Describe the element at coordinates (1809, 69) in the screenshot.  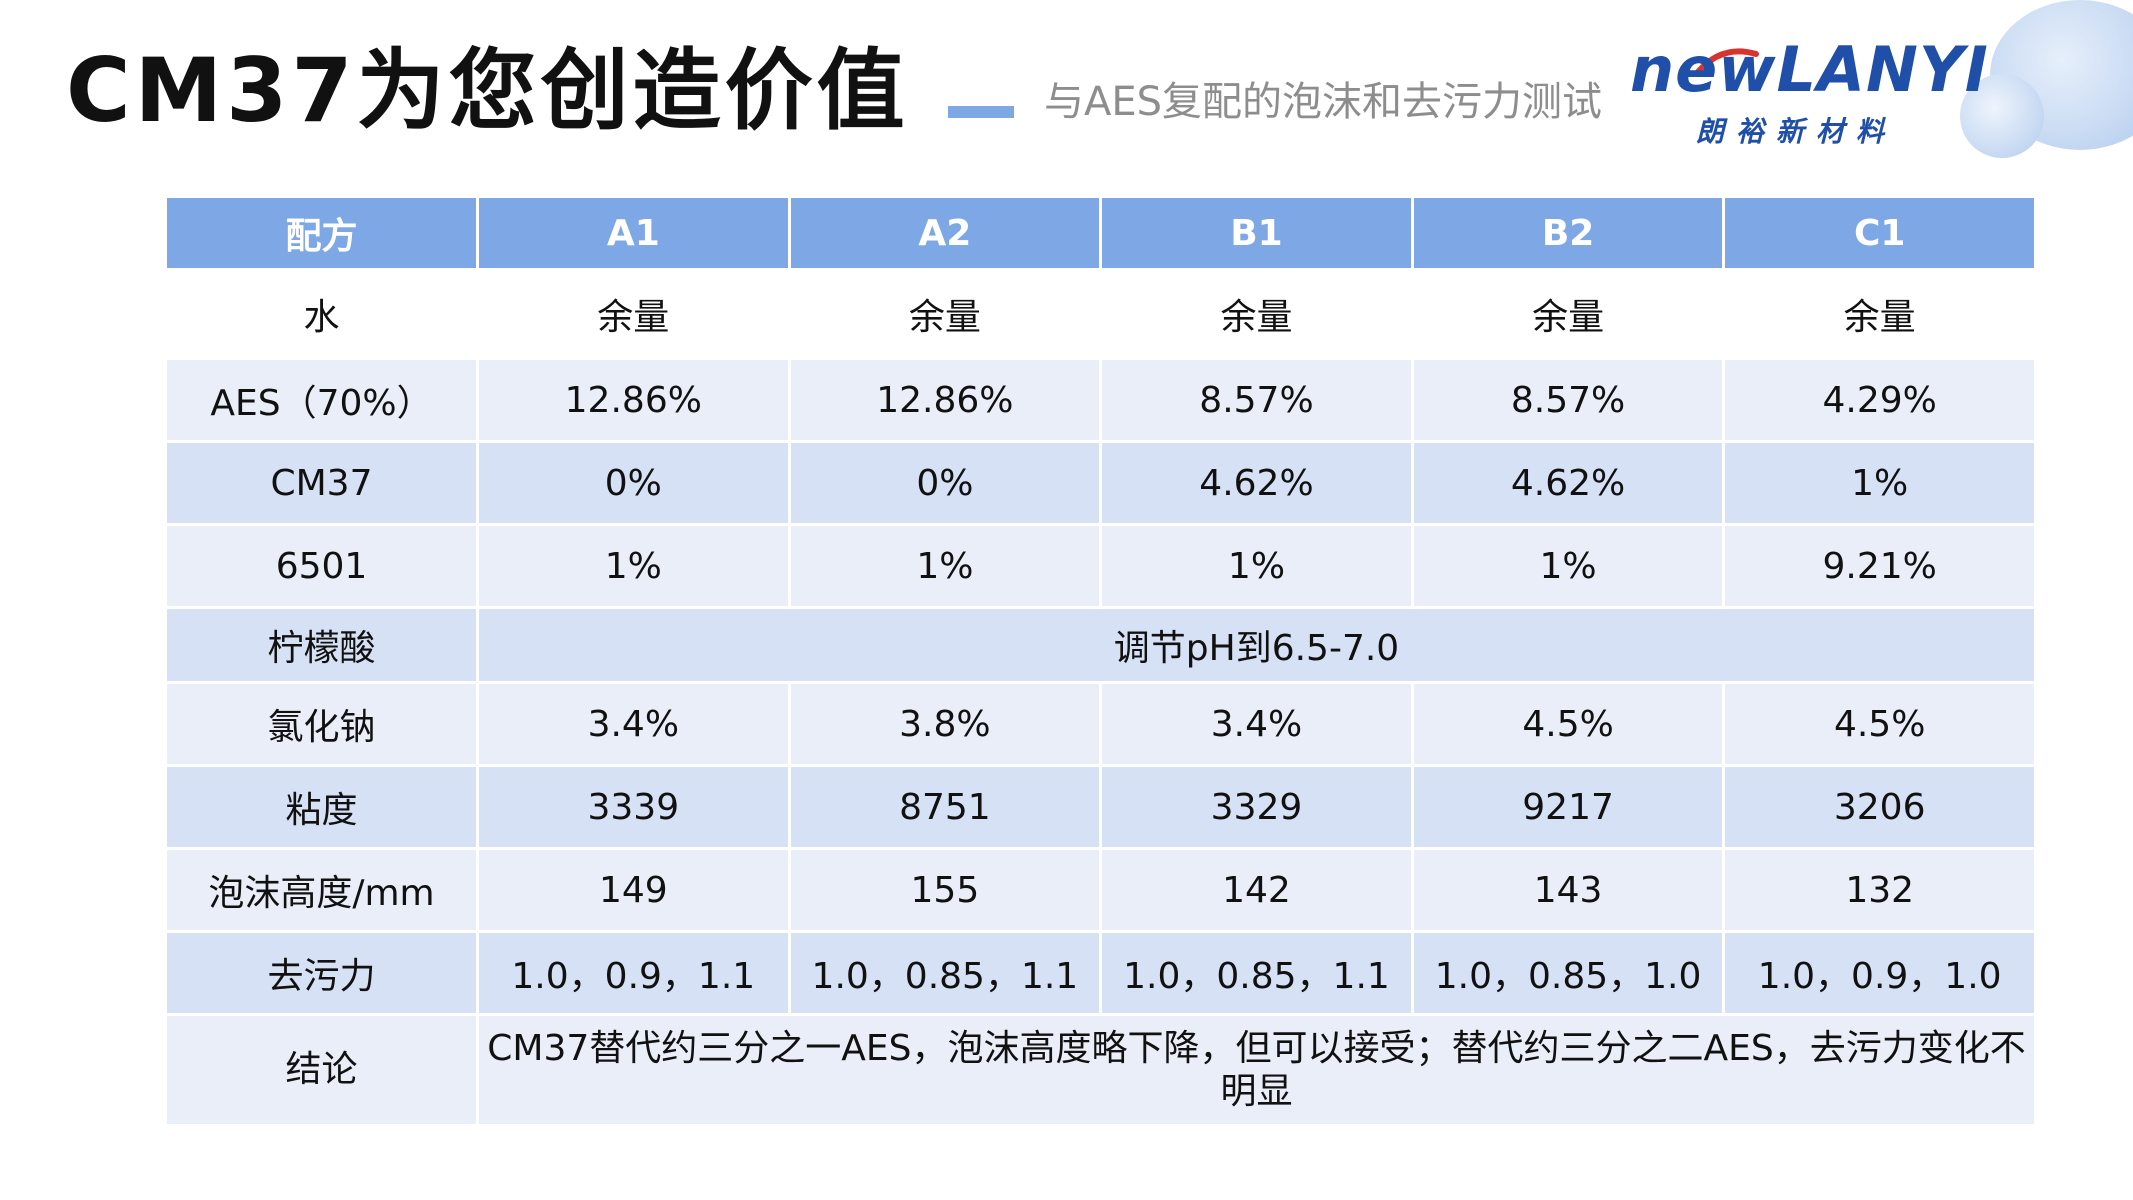
I see `logo-wordmark: newLANYI` at that location.